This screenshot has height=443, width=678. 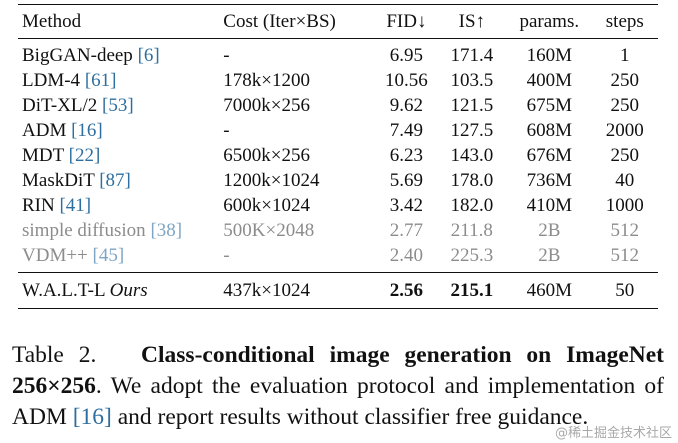 I want to click on method-cell: VDM++ [45], so click(x=120, y=258).